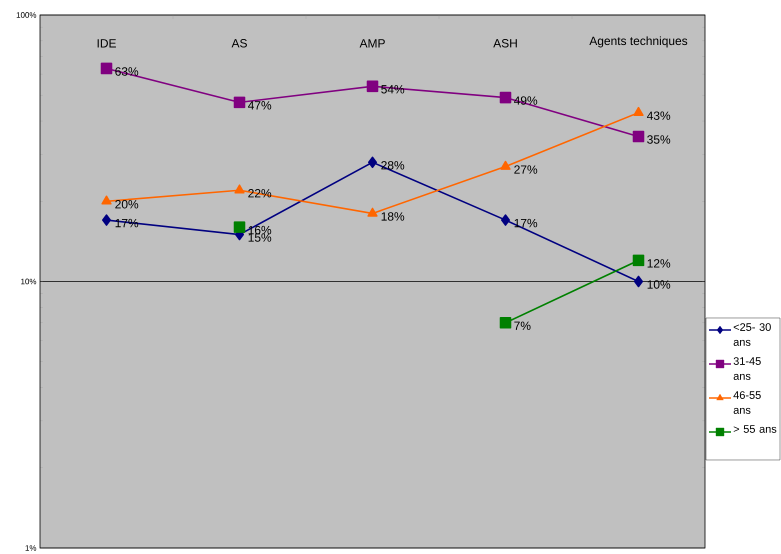 Image resolution: width=781 pixels, height=554 pixels. What do you see at coordinates (392, 165) in the screenshot?
I see `data-label: 28%` at bounding box center [392, 165].